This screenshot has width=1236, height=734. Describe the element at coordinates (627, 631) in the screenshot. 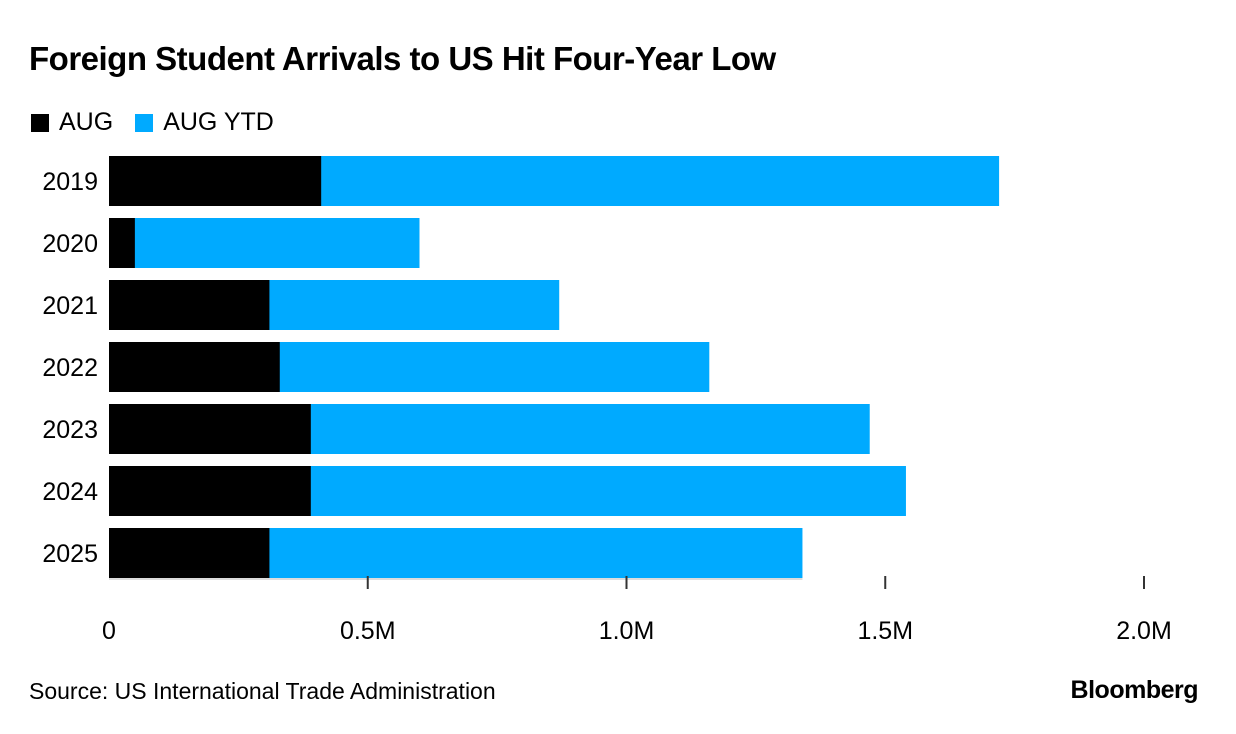

I see `x-tick-label-2: 1.0M` at that location.